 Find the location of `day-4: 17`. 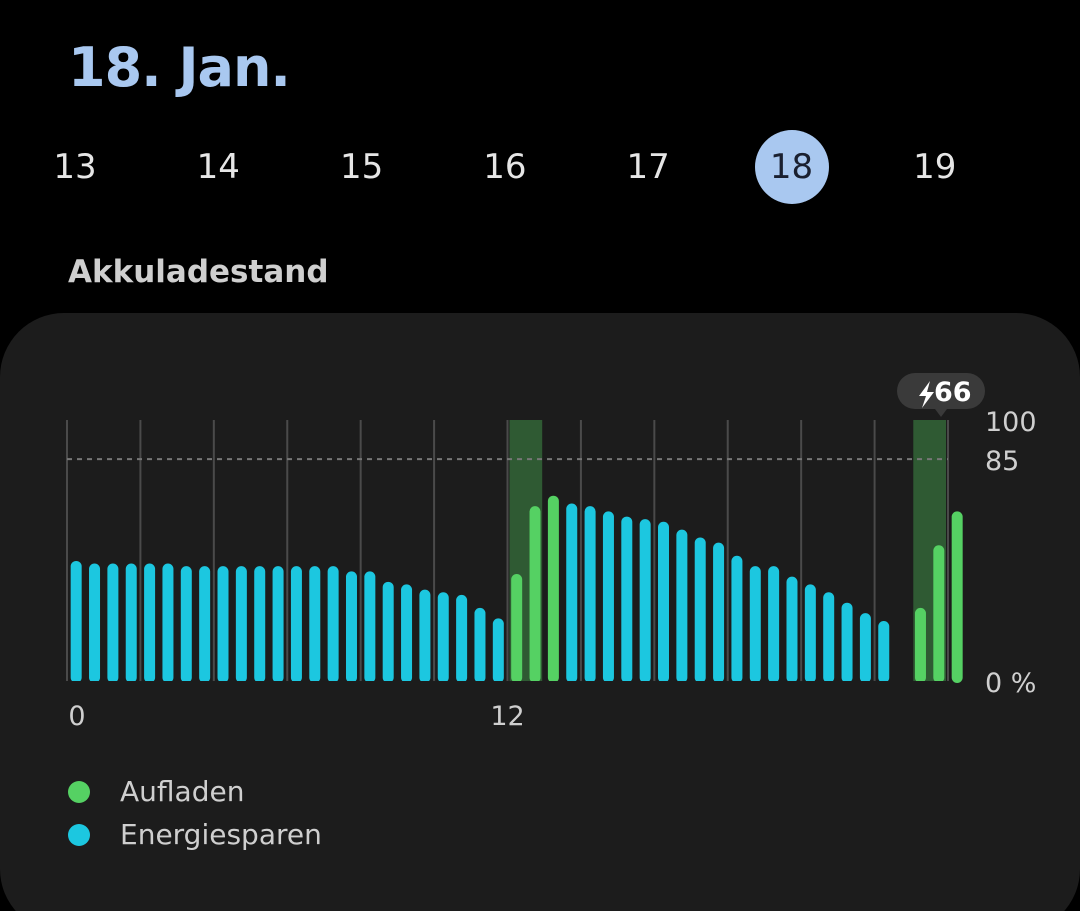

day-4: 17 is located at coordinates (648, 167).